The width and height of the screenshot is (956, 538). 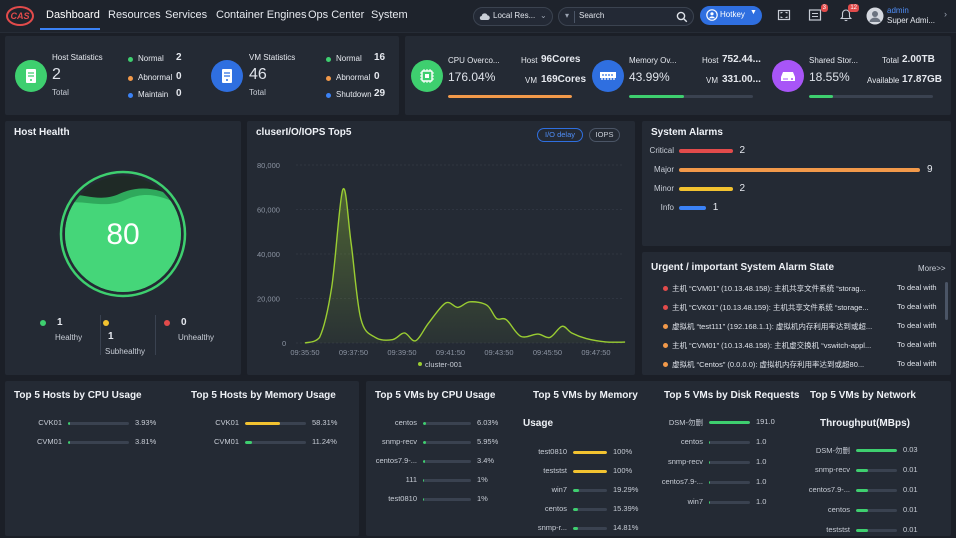 I want to click on system-alarms-title: System Alarms, so click(x=687, y=132).